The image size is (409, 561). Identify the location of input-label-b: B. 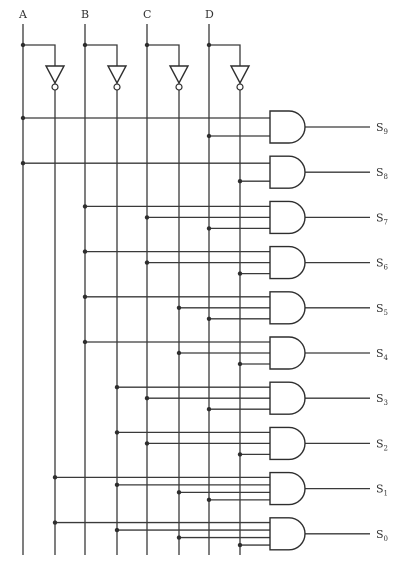
(85, 14).